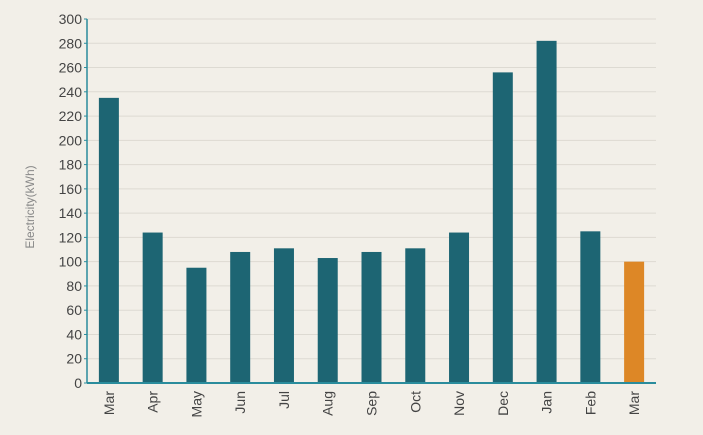 This screenshot has height=435, width=703. What do you see at coordinates (71, 68) in the screenshot?
I see `y-tick-label: 260` at bounding box center [71, 68].